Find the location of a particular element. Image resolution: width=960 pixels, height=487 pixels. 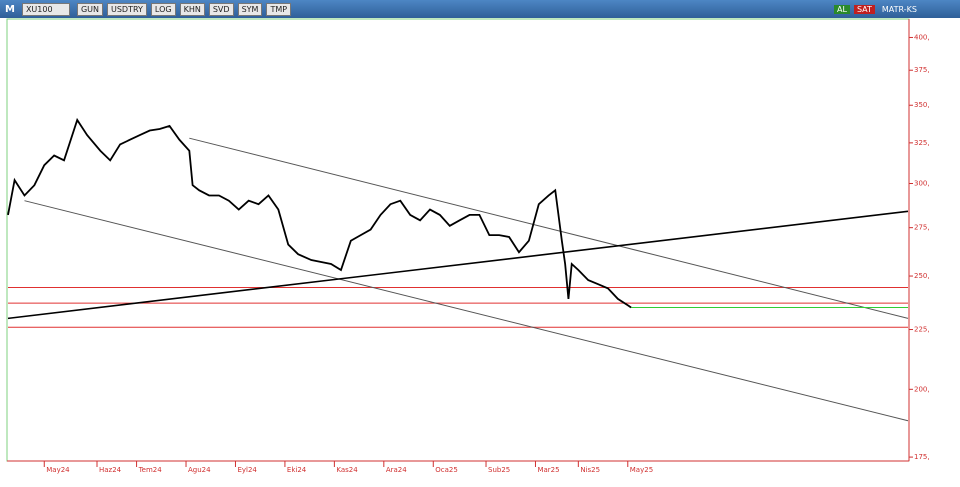

x-tick-label: Tem24 is located at coordinates (150, 470).